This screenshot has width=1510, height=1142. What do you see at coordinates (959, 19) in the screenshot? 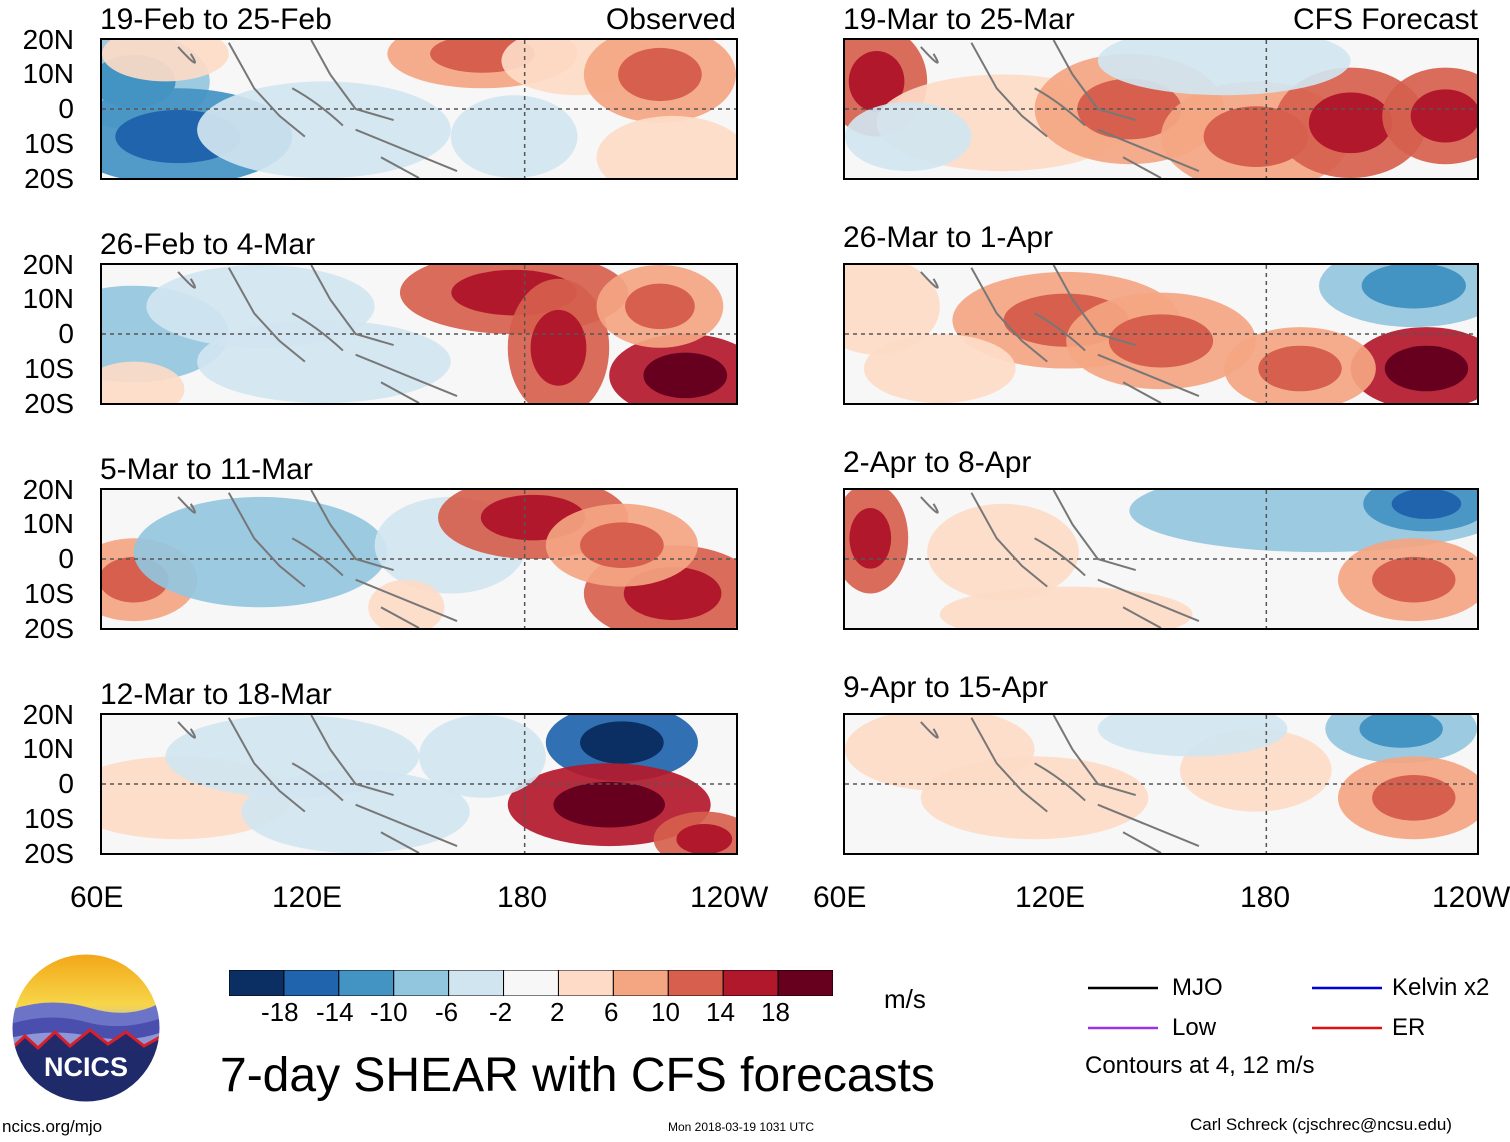
I see `panel-title-5: 19-Mar to 25-Mar` at bounding box center [959, 19].